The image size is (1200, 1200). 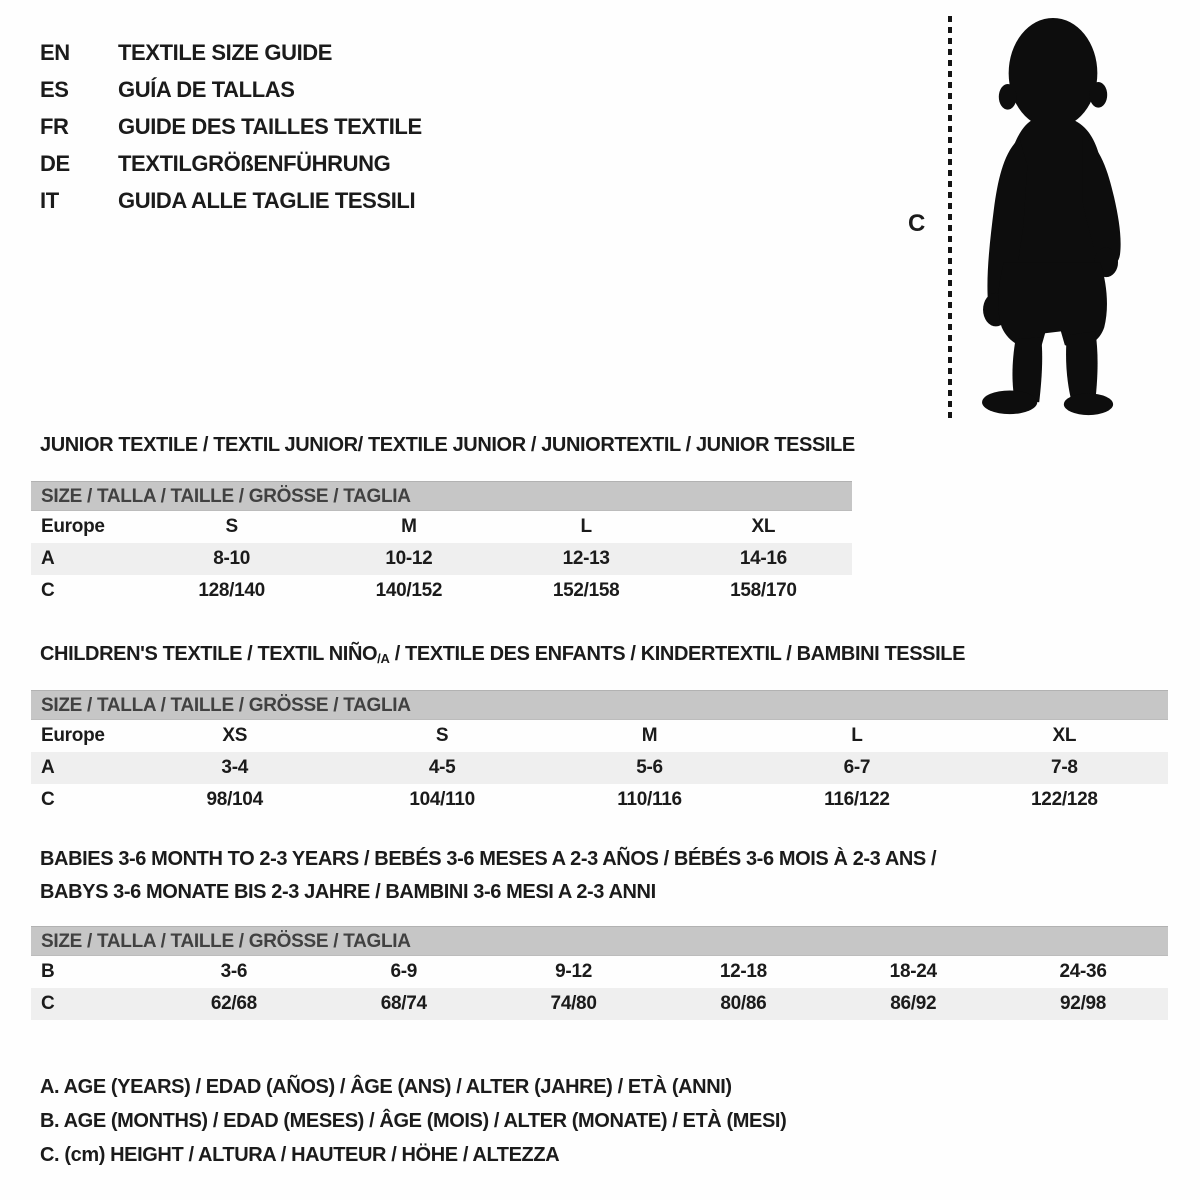 I want to click on language-row-it: IT GUIDA ALLE TAGLIE TESSILI, so click(x=231, y=200).